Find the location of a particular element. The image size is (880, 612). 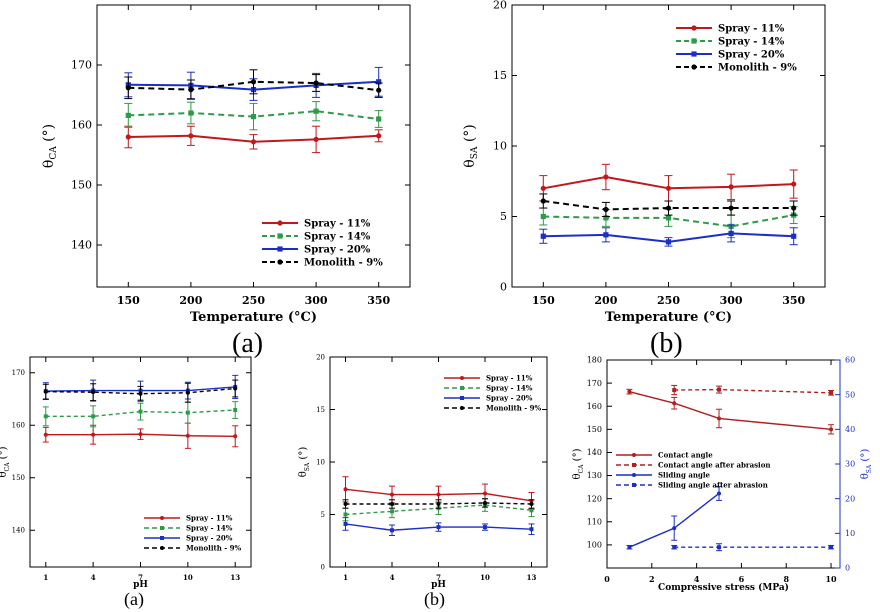

x-tick-label: 10 is located at coordinates (485, 577).